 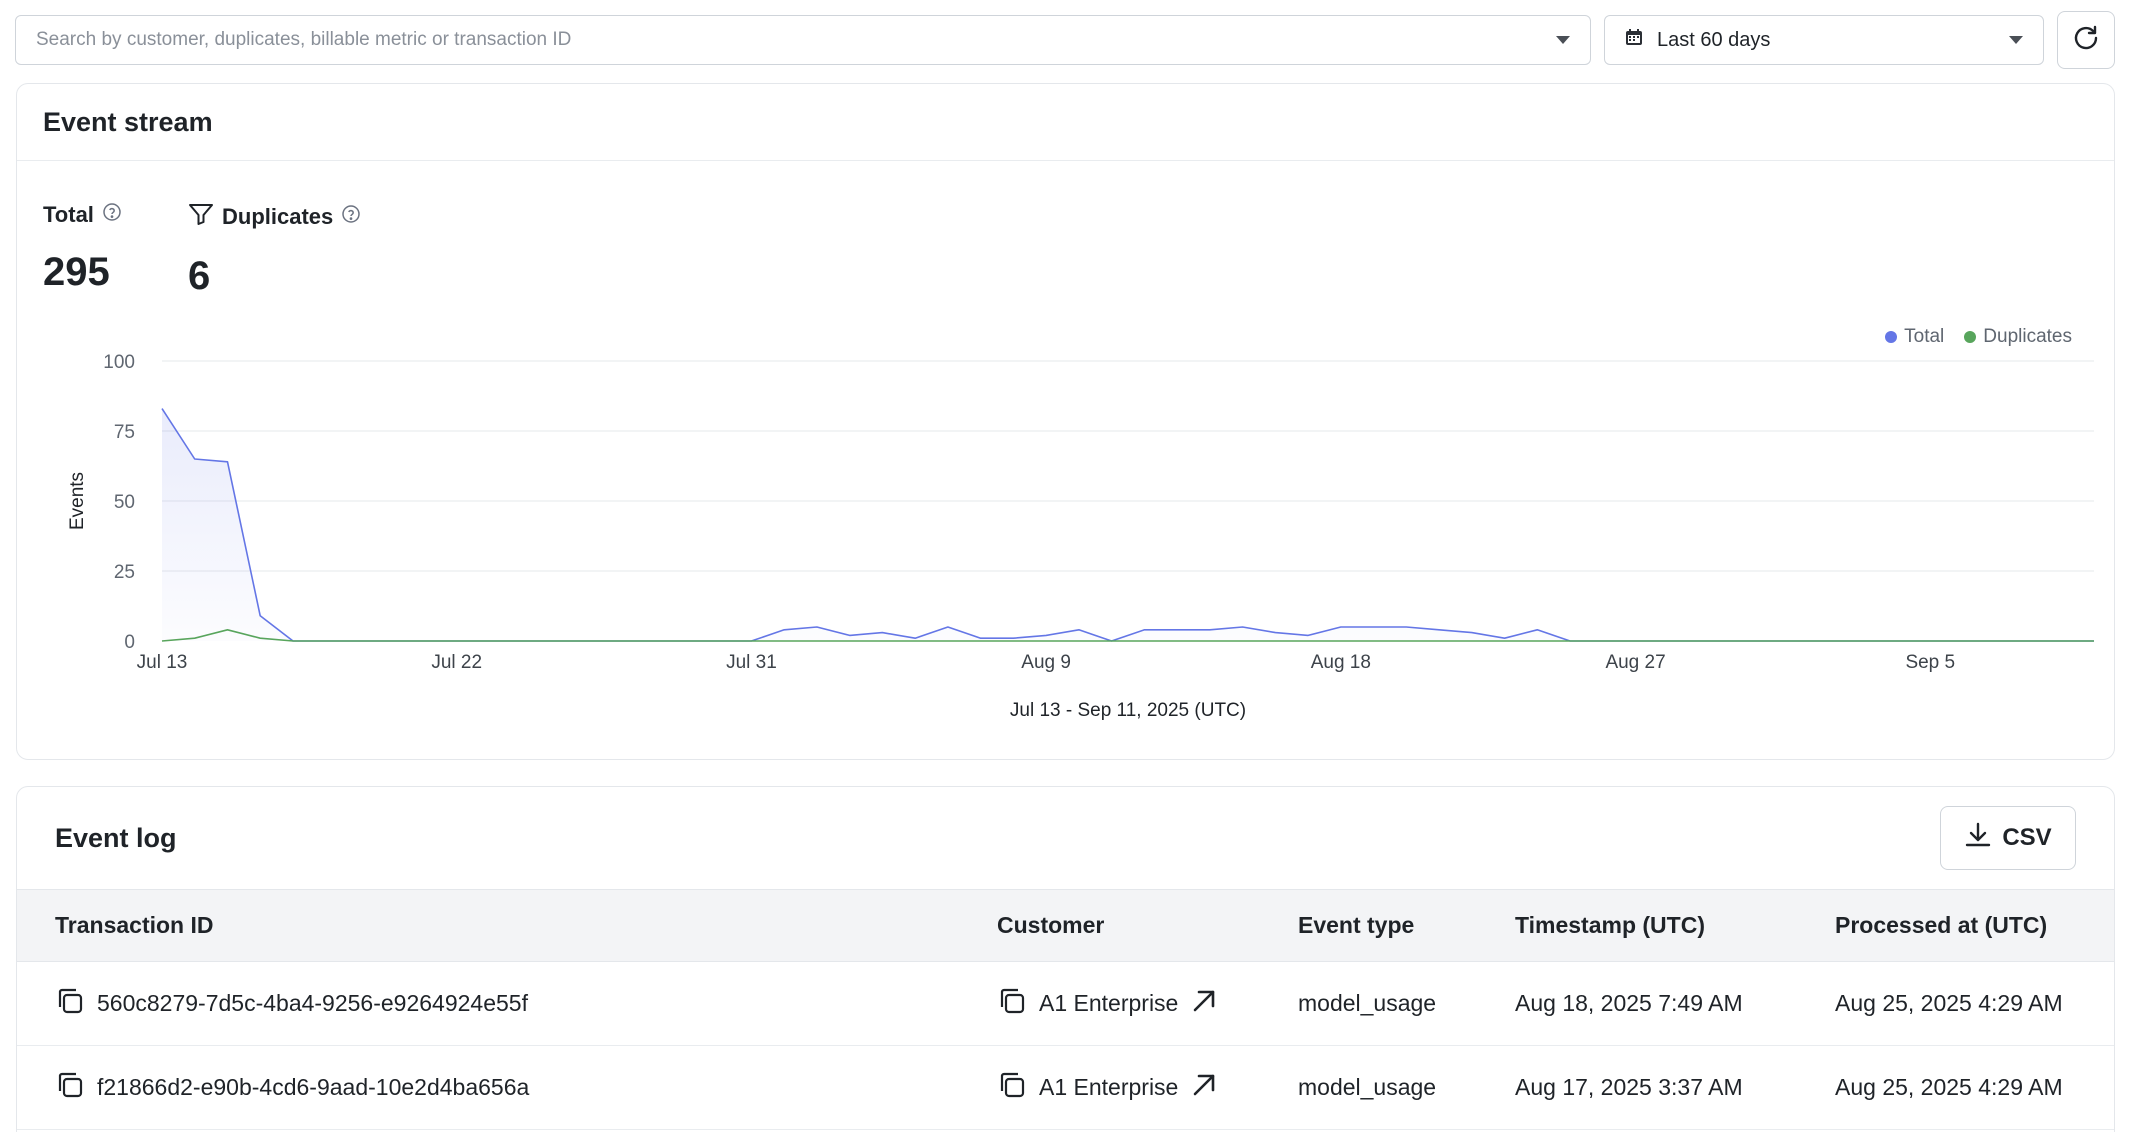 What do you see at coordinates (68, 214) in the screenshot?
I see `total-label: Total` at bounding box center [68, 214].